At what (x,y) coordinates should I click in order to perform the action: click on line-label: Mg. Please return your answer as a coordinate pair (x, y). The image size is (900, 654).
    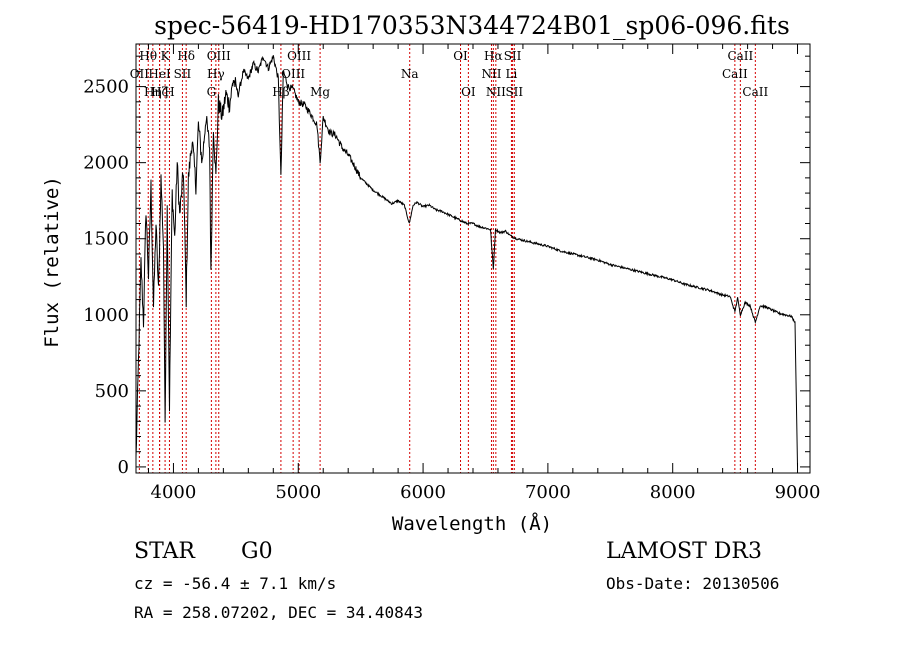
    Looking at the image, I should click on (320, 92).